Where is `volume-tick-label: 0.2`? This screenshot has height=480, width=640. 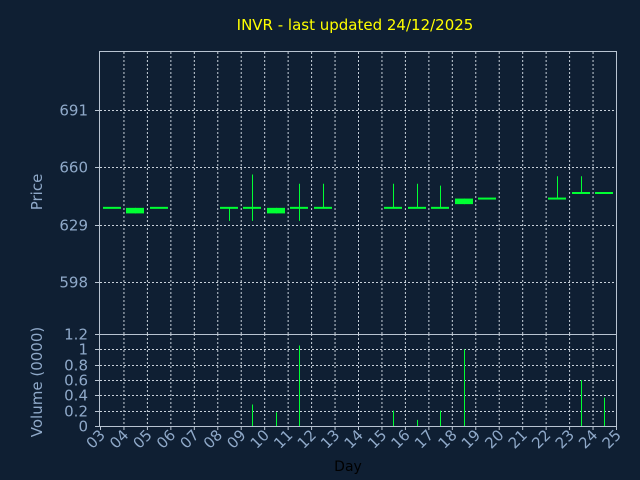 volume-tick-label: 0.2 is located at coordinates (76, 412).